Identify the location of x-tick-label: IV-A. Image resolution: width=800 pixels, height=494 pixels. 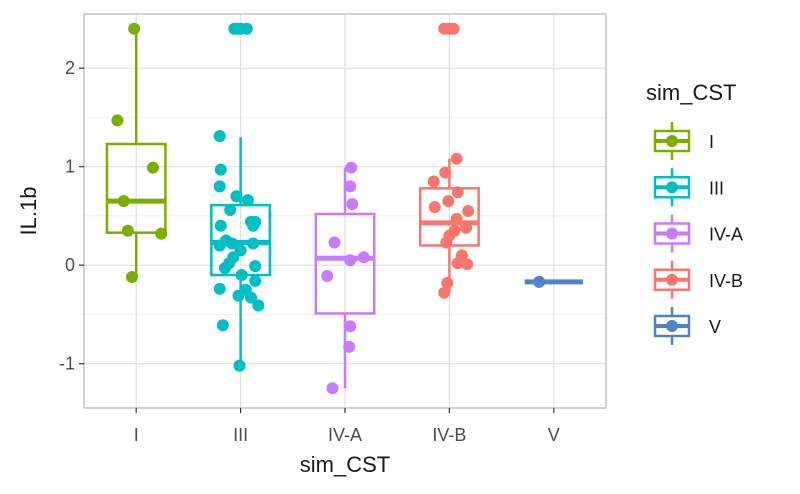
(345, 435).